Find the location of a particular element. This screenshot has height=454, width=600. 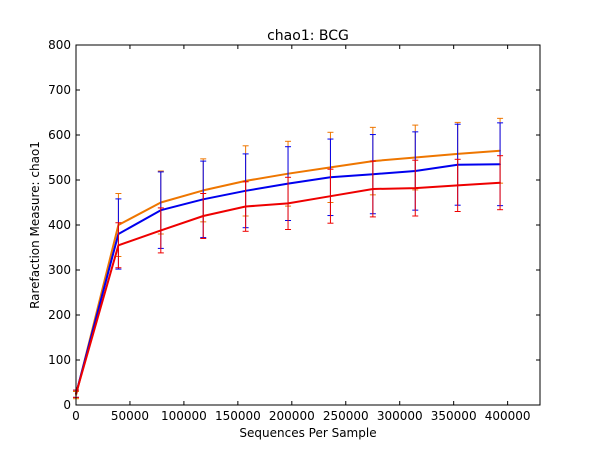

y-axis-label: Rarefaction Measure: chao1 is located at coordinates (35, 225).